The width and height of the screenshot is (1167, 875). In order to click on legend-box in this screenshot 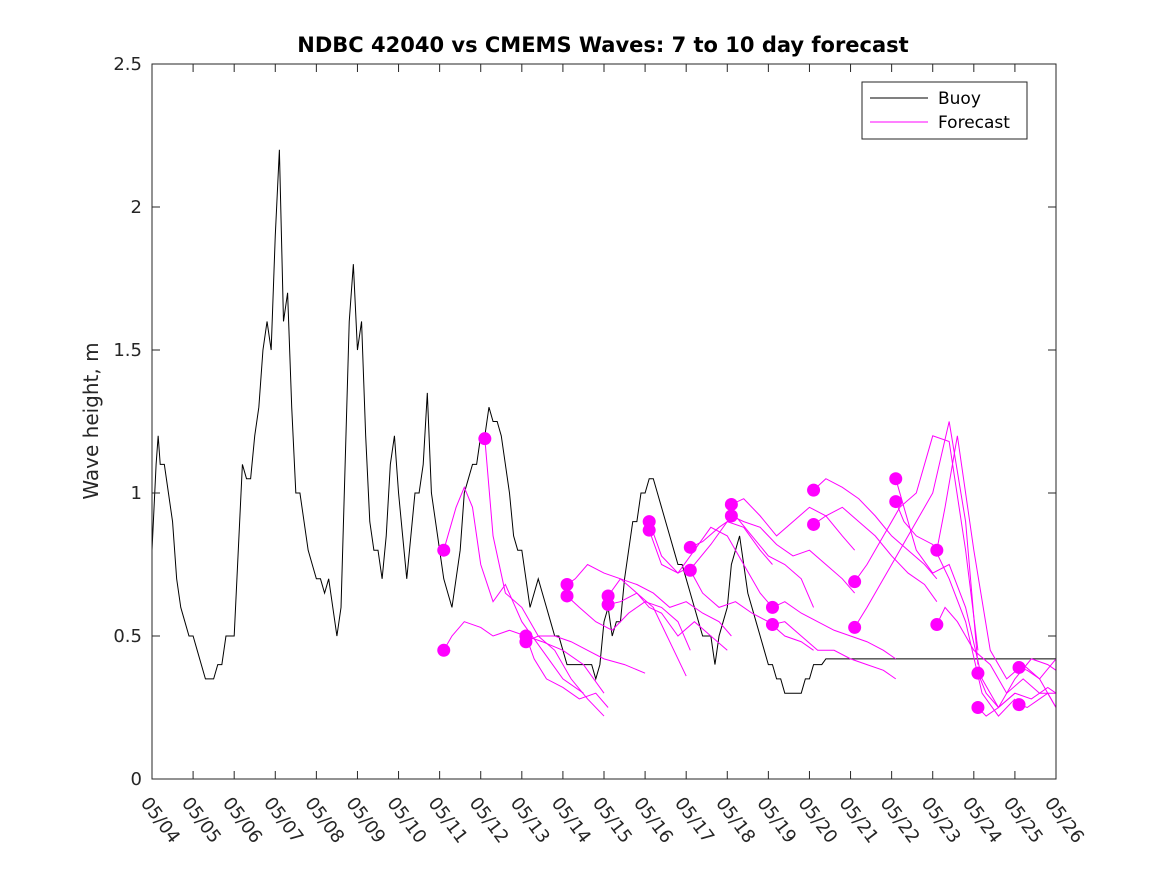, I will do `click(944, 110)`.